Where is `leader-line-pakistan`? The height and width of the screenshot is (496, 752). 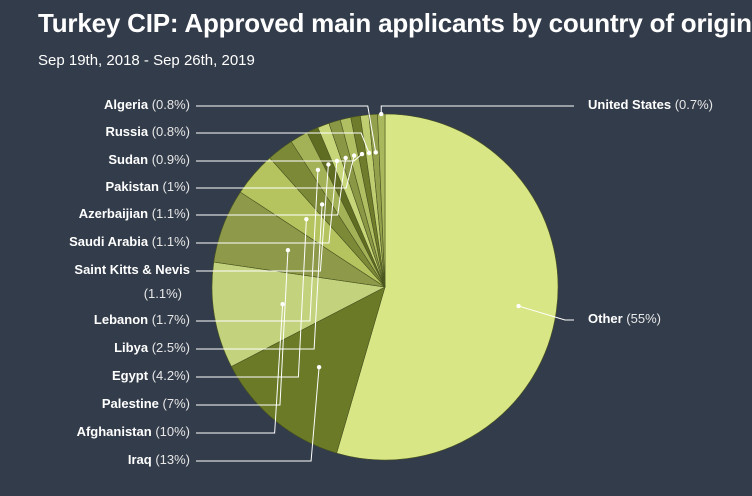
leader-line-pakistan is located at coordinates (275, 172).